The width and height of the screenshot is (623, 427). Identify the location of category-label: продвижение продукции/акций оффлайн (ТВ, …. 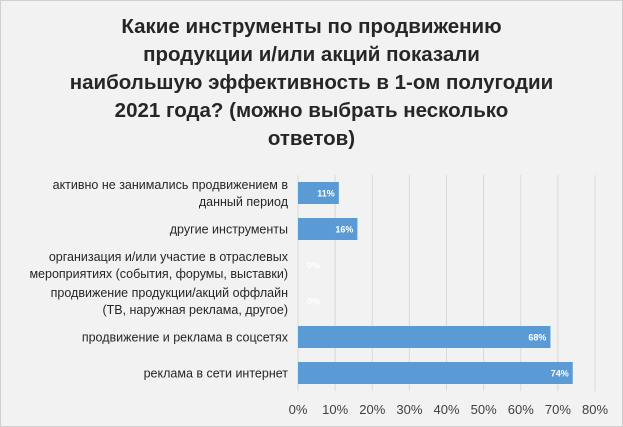
(169, 301).